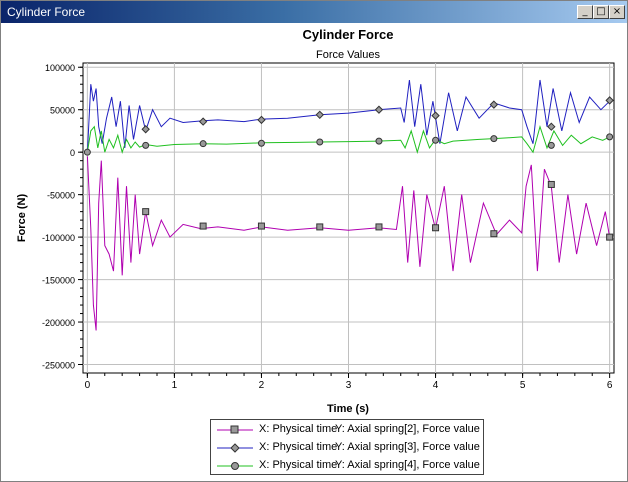  Describe the element at coordinates (610, 385) in the screenshot. I see `x-tick-label: 6` at that location.